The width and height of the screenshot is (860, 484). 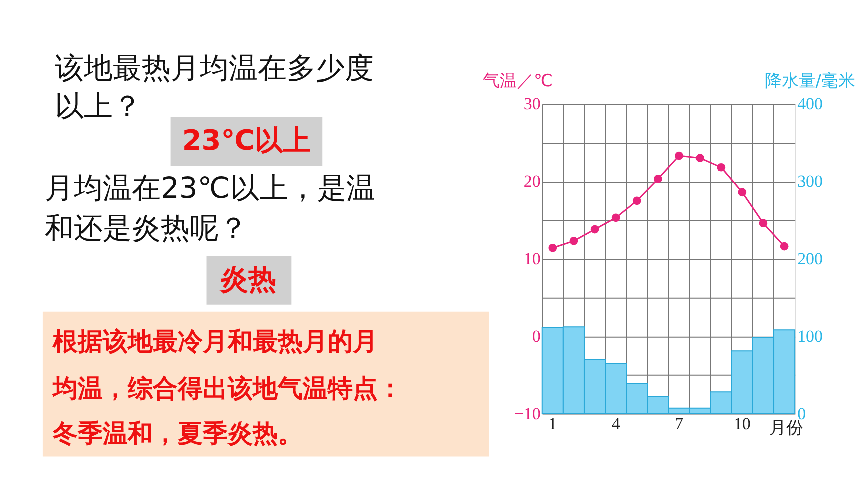 What do you see at coordinates (811, 182) in the screenshot?
I see `y2-tick-label: 300` at bounding box center [811, 182].